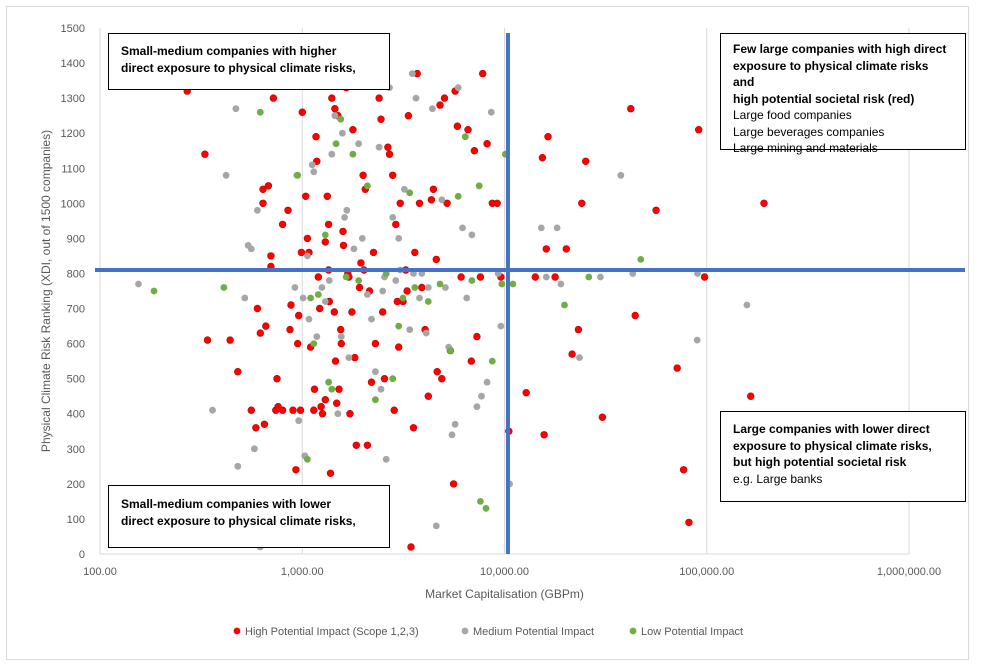 The image size is (983, 672). What do you see at coordinates (809, 131) in the screenshot?
I see `annotation-line: Large beverages companies` at bounding box center [809, 131].